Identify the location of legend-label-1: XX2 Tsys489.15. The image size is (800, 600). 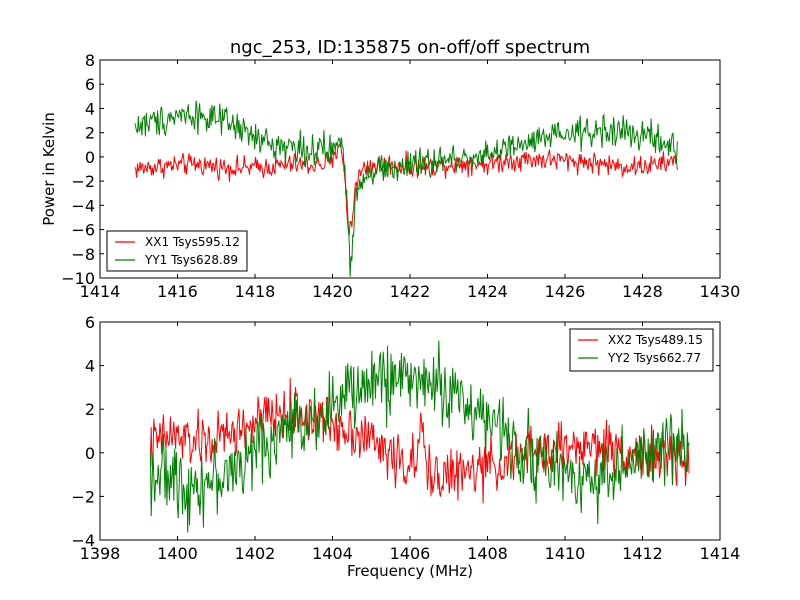
(655, 340).